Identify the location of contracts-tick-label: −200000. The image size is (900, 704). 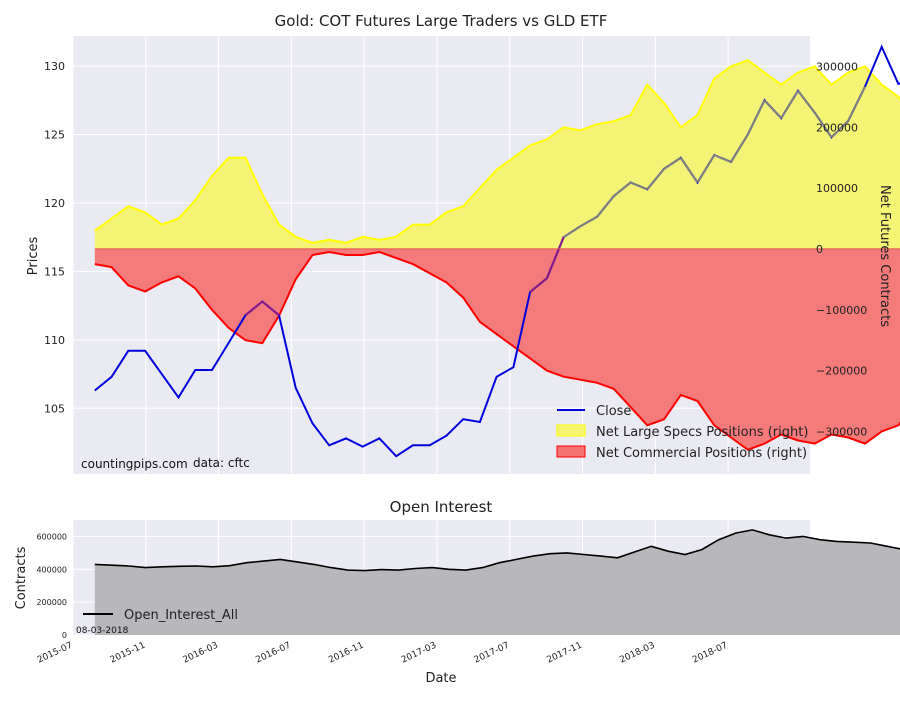
(841, 371).